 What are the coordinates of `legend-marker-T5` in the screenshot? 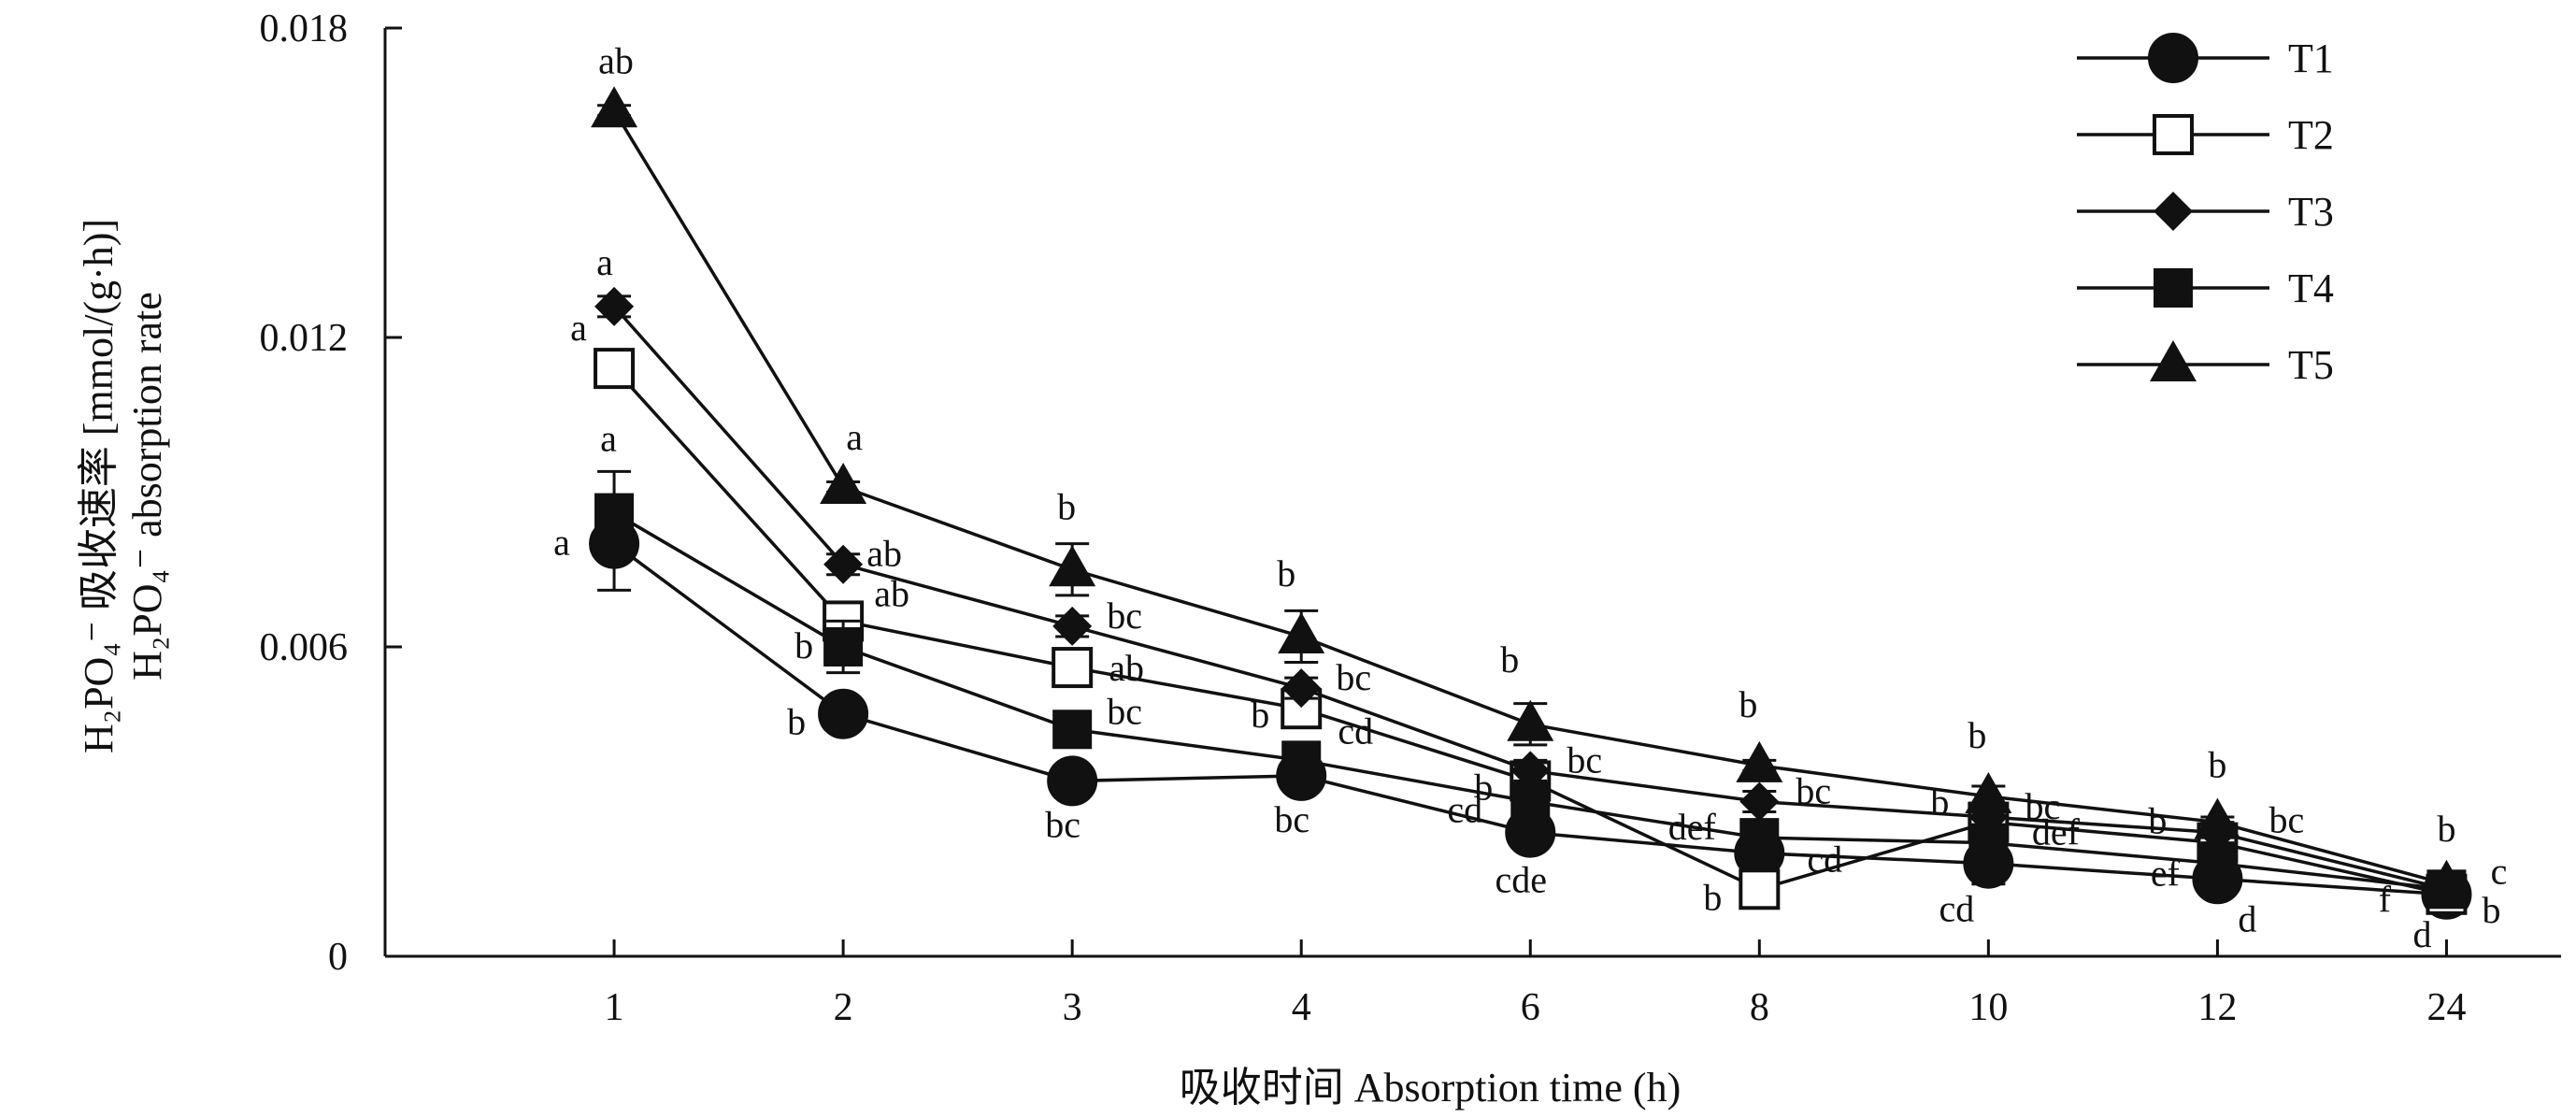 It's located at (2173, 360).